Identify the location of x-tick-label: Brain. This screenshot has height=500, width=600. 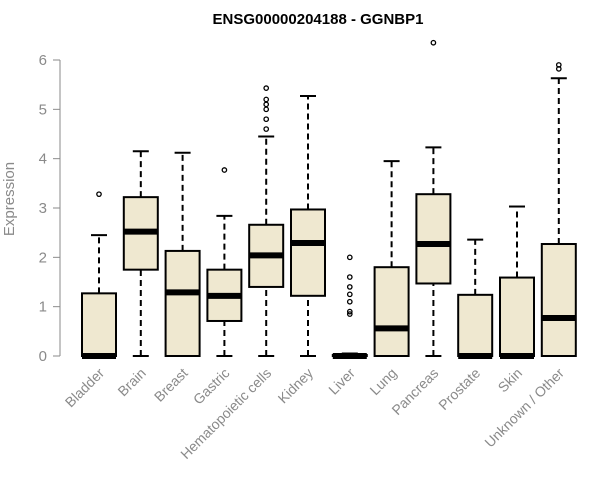
(131, 382).